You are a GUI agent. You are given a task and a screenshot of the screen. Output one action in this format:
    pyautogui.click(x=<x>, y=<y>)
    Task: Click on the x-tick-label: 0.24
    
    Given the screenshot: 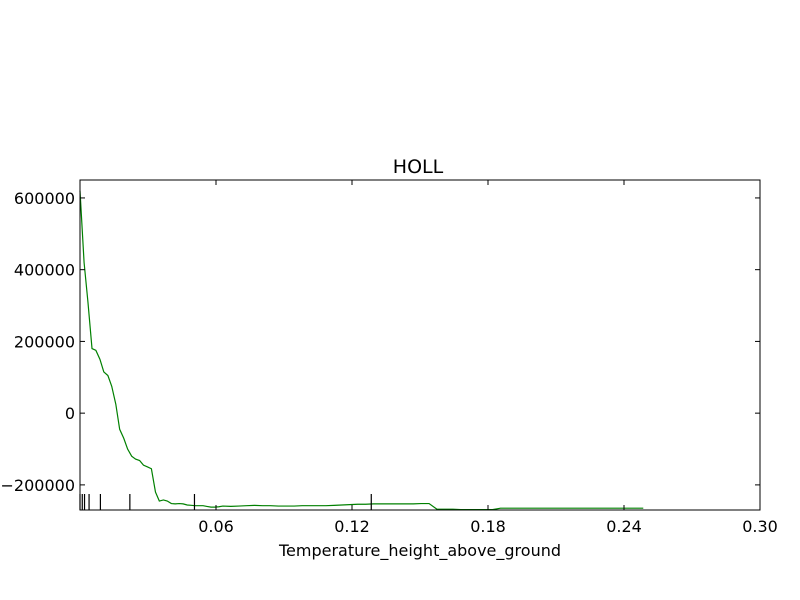 What is the action you would take?
    pyautogui.click(x=624, y=526)
    